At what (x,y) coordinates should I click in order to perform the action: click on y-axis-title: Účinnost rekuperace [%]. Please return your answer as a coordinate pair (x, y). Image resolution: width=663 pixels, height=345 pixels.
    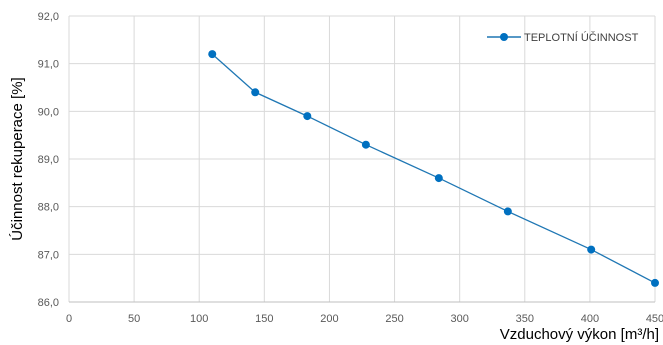
    Looking at the image, I should click on (17, 158).